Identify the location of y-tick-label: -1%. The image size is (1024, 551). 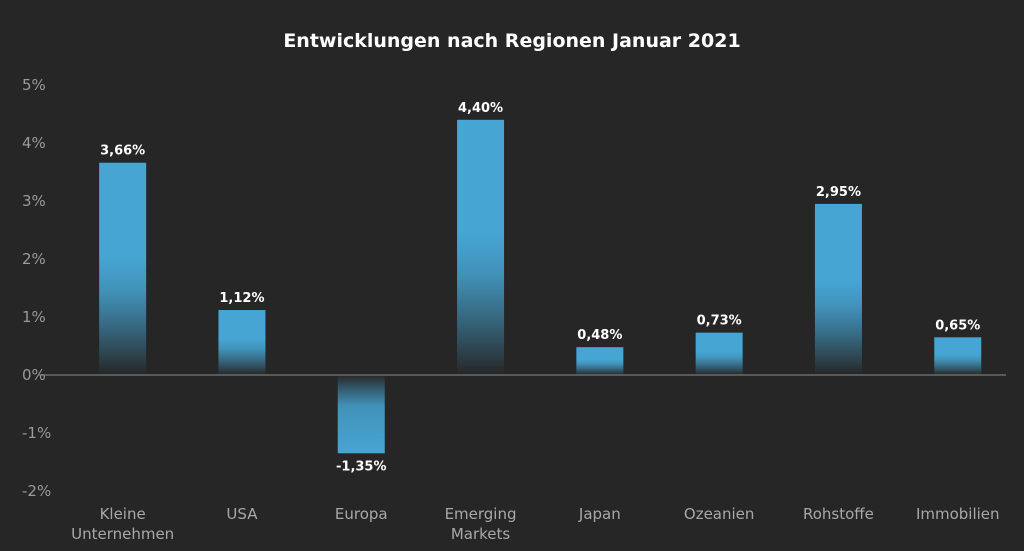
(36, 433).